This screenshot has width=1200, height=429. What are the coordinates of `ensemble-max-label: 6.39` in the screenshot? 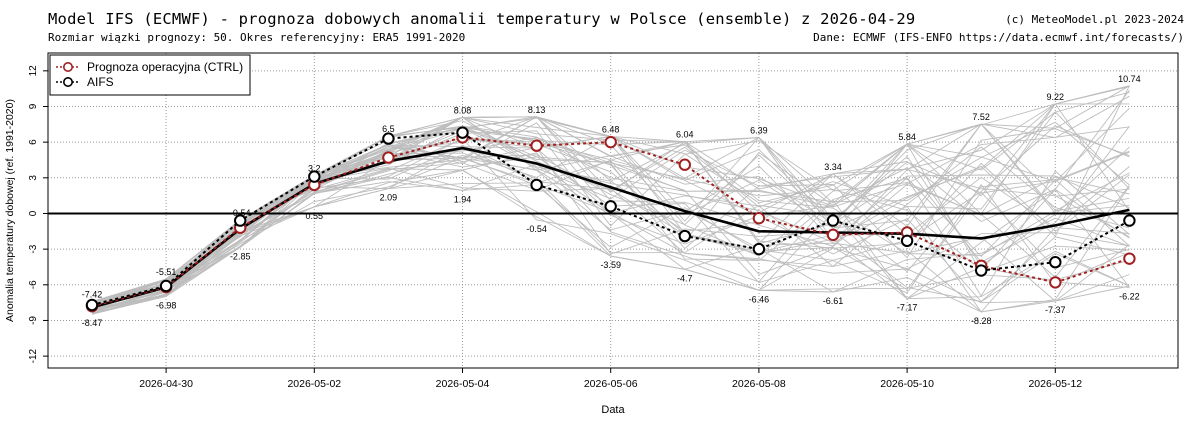 It's located at (759, 131).